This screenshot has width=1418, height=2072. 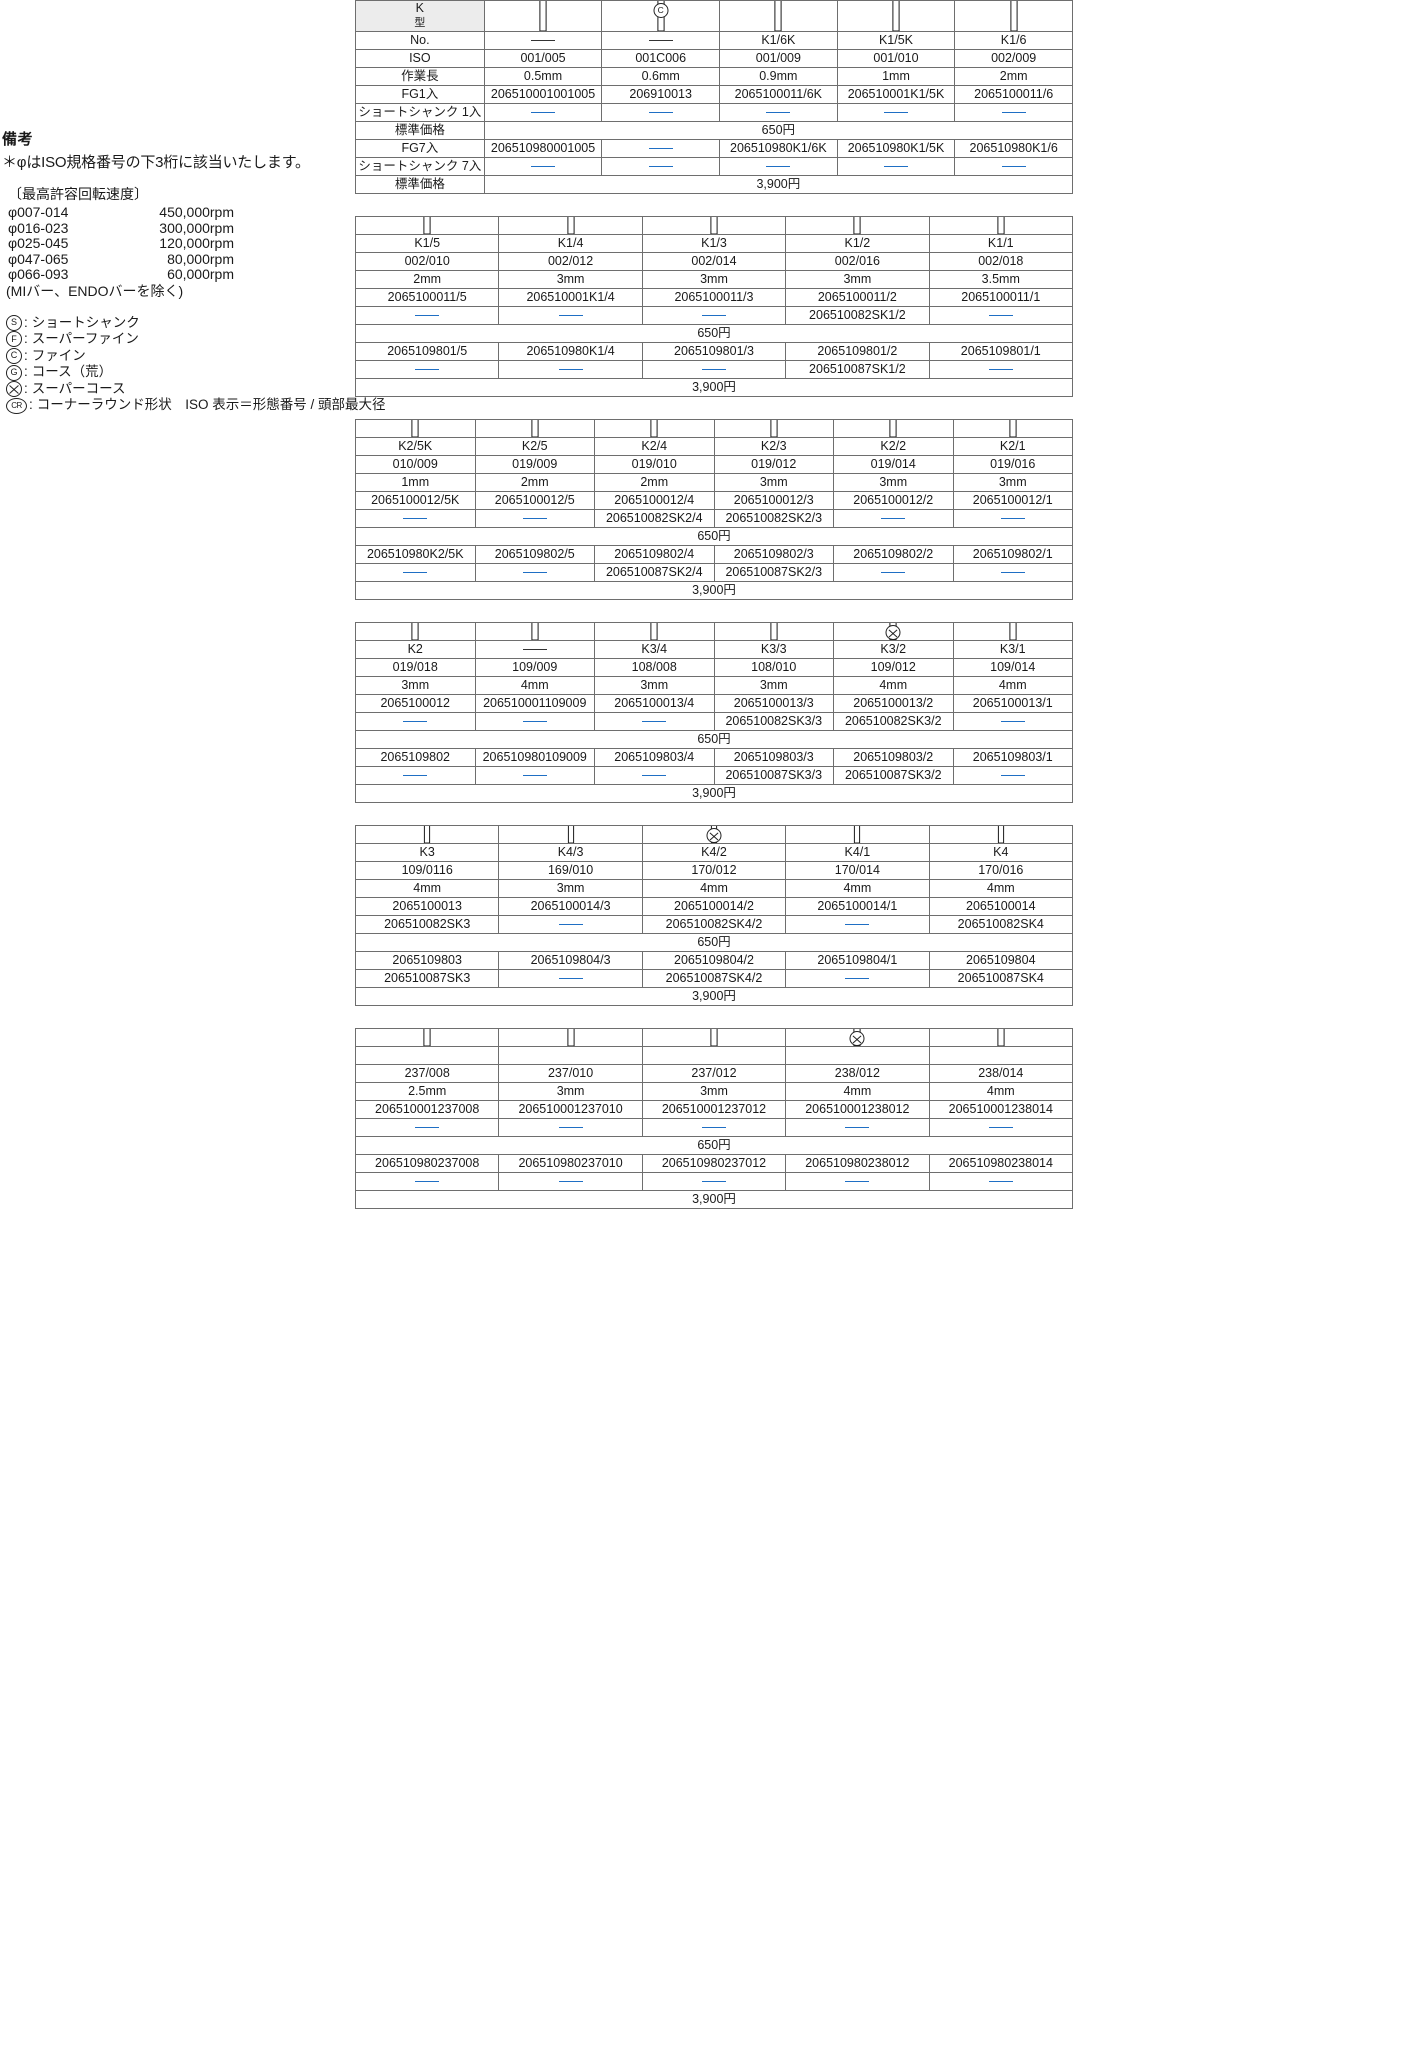 I want to click on cell-fg7-code: 206510980K1/4, so click(x=570, y=351).